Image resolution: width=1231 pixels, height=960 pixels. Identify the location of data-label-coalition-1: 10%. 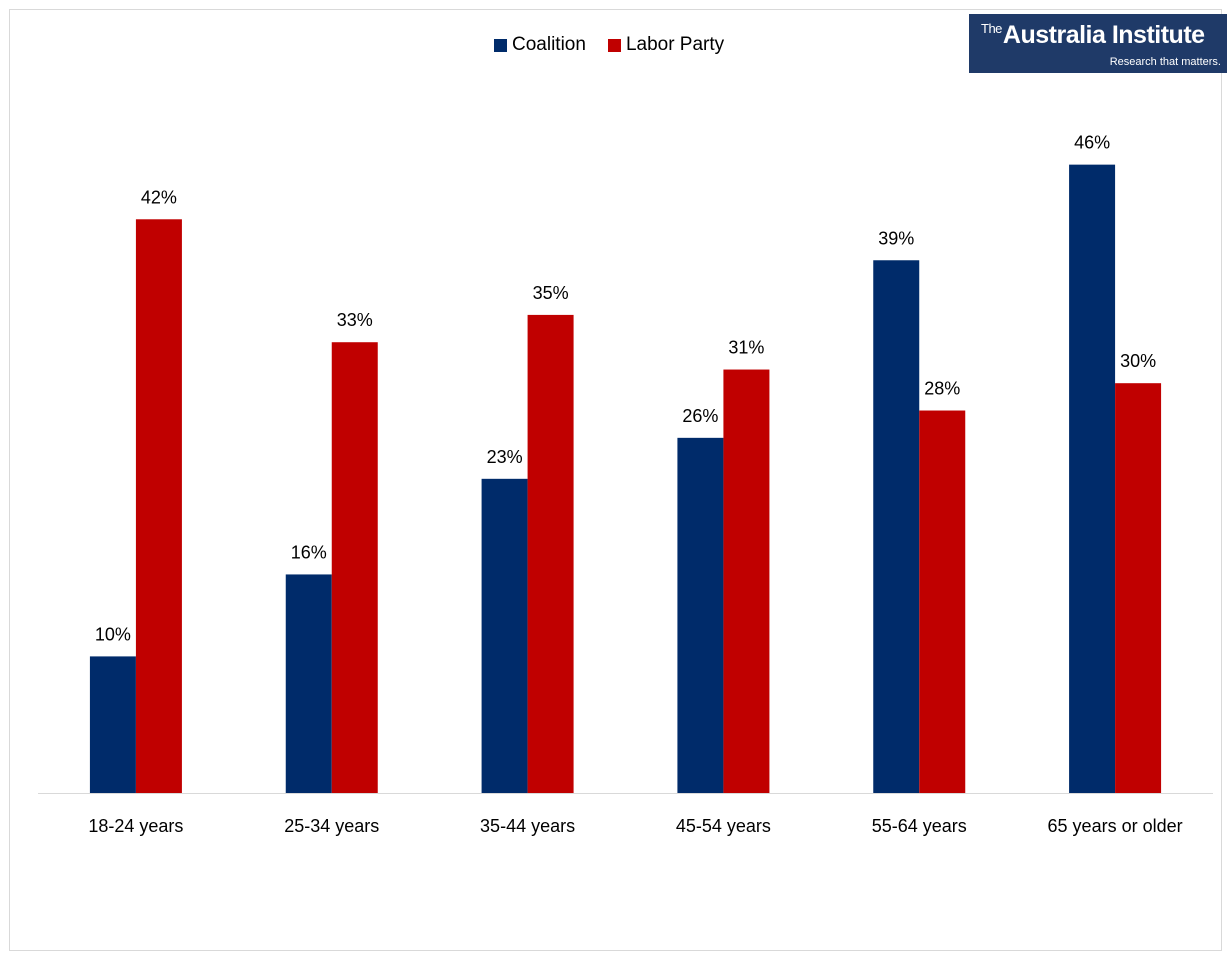
(113, 634).